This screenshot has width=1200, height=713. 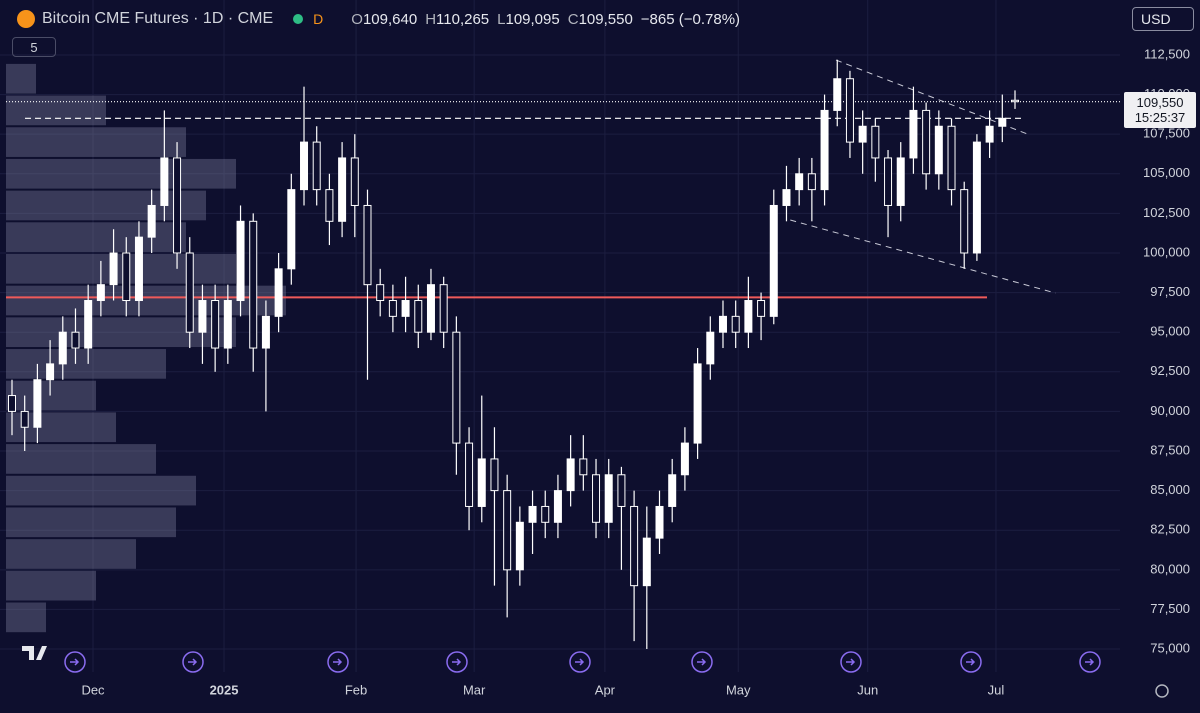 What do you see at coordinates (690, 19) in the screenshot?
I see `change: −865 (−0.78%)` at bounding box center [690, 19].